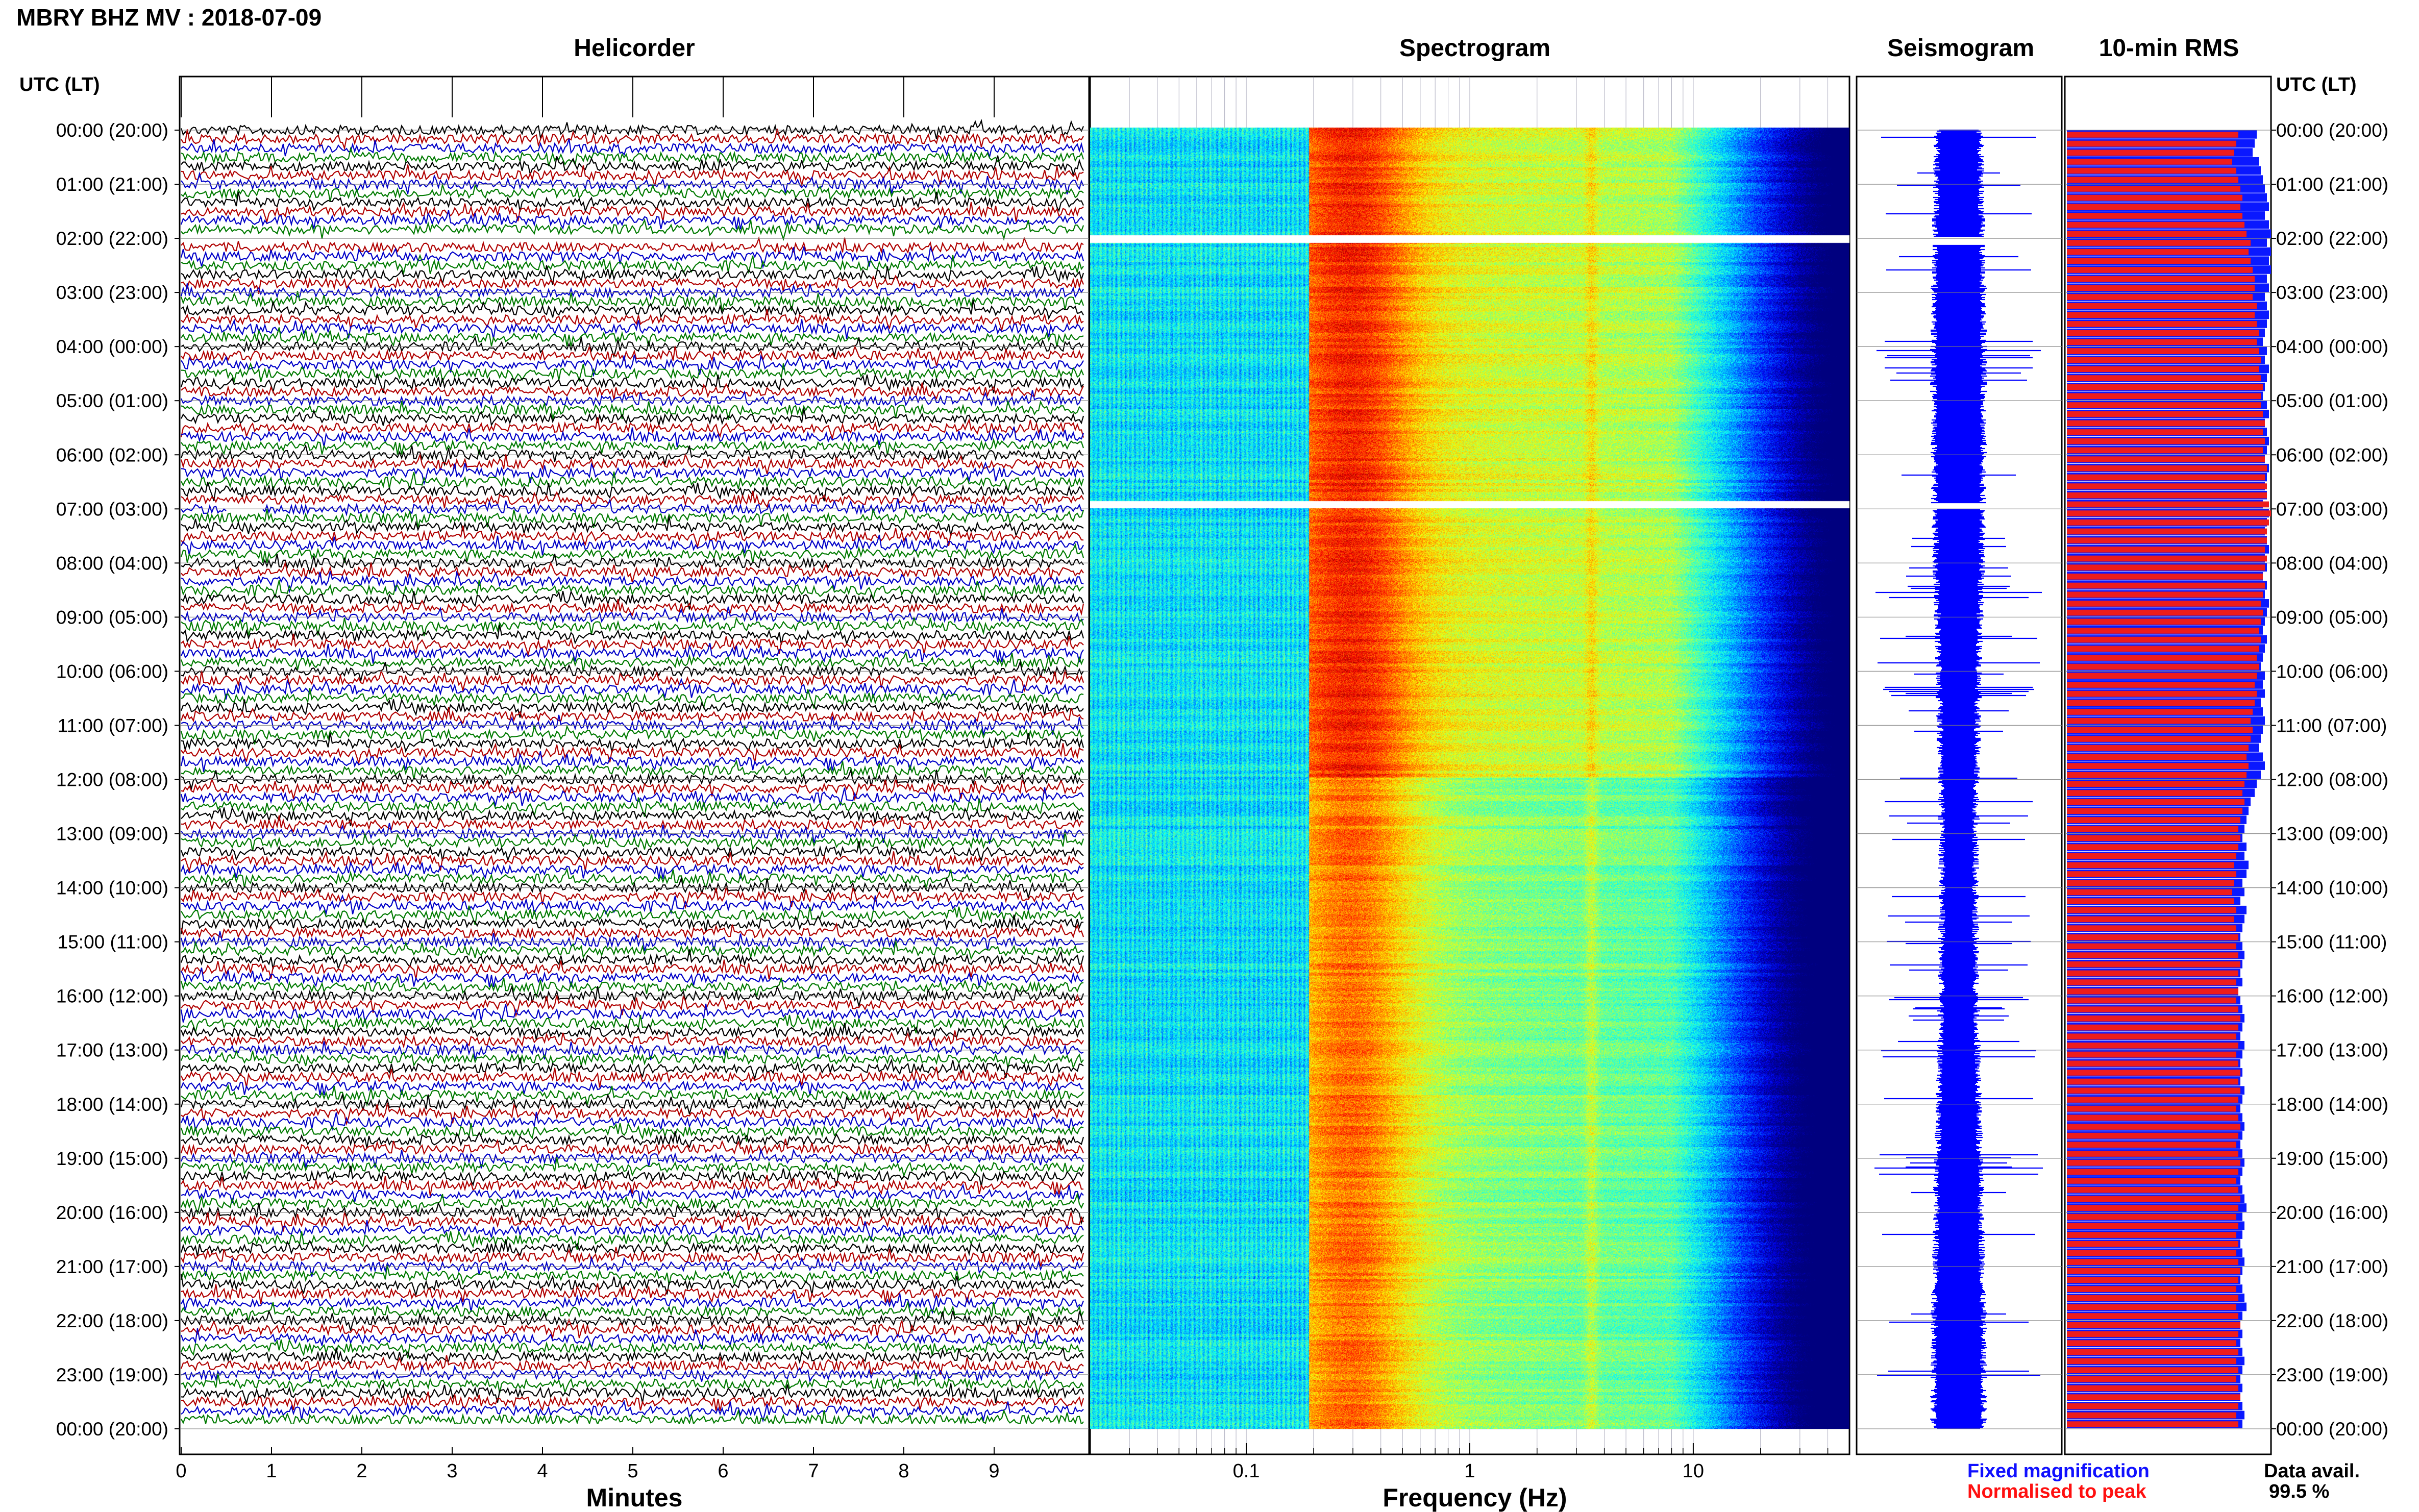  What do you see at coordinates (112, 1266) in the screenshot?
I see `time-tick-label-left: 21:00 (17:00)` at bounding box center [112, 1266].